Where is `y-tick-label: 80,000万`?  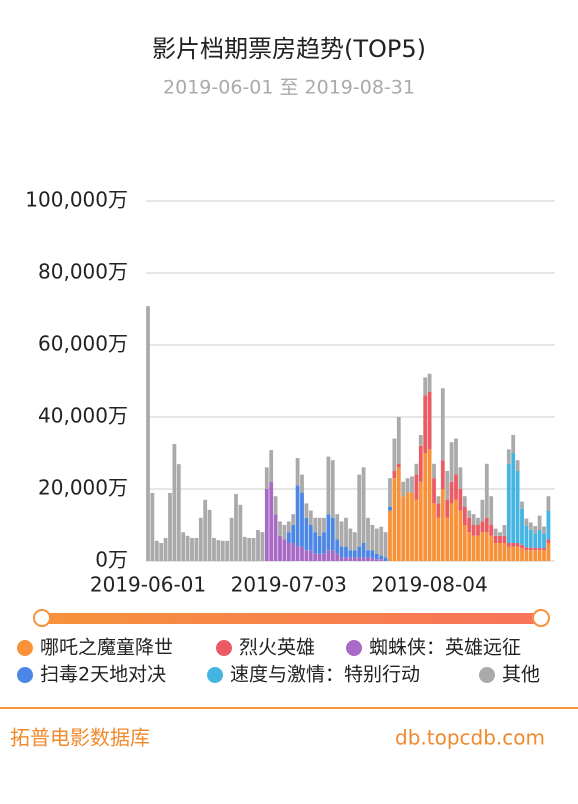 y-tick-label: 80,000万 is located at coordinates (83, 272).